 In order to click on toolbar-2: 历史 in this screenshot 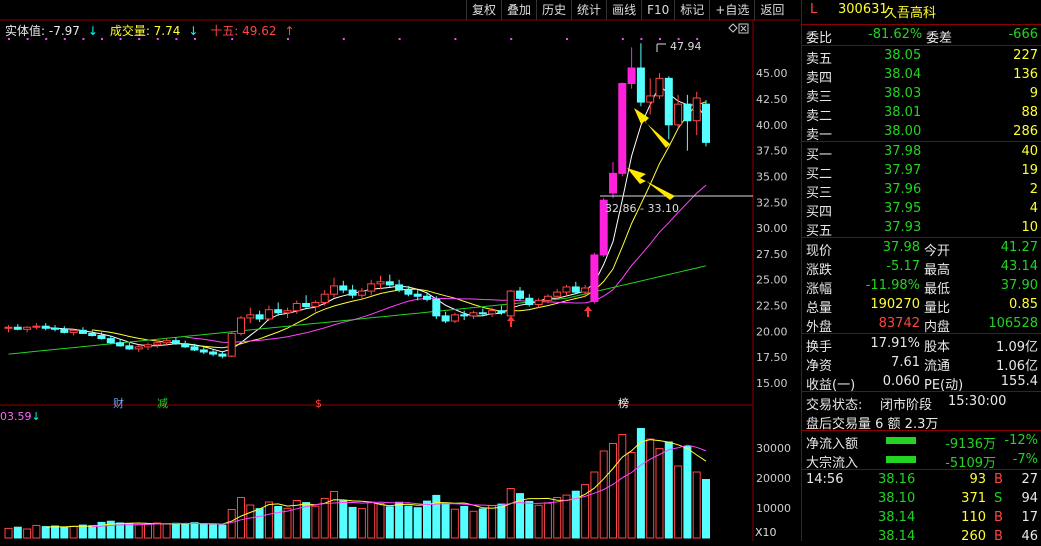, I will do `click(553, 10)`.